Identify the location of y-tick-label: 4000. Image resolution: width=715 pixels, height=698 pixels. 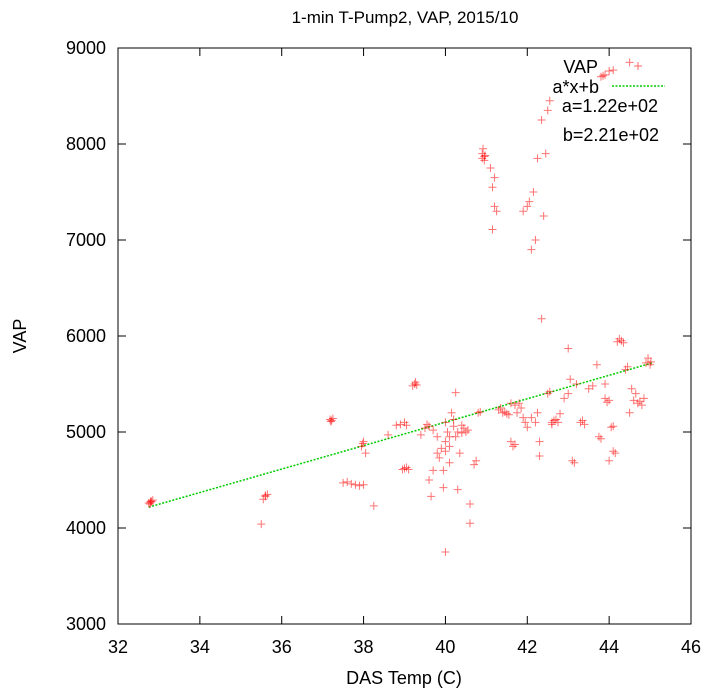
(86, 528).